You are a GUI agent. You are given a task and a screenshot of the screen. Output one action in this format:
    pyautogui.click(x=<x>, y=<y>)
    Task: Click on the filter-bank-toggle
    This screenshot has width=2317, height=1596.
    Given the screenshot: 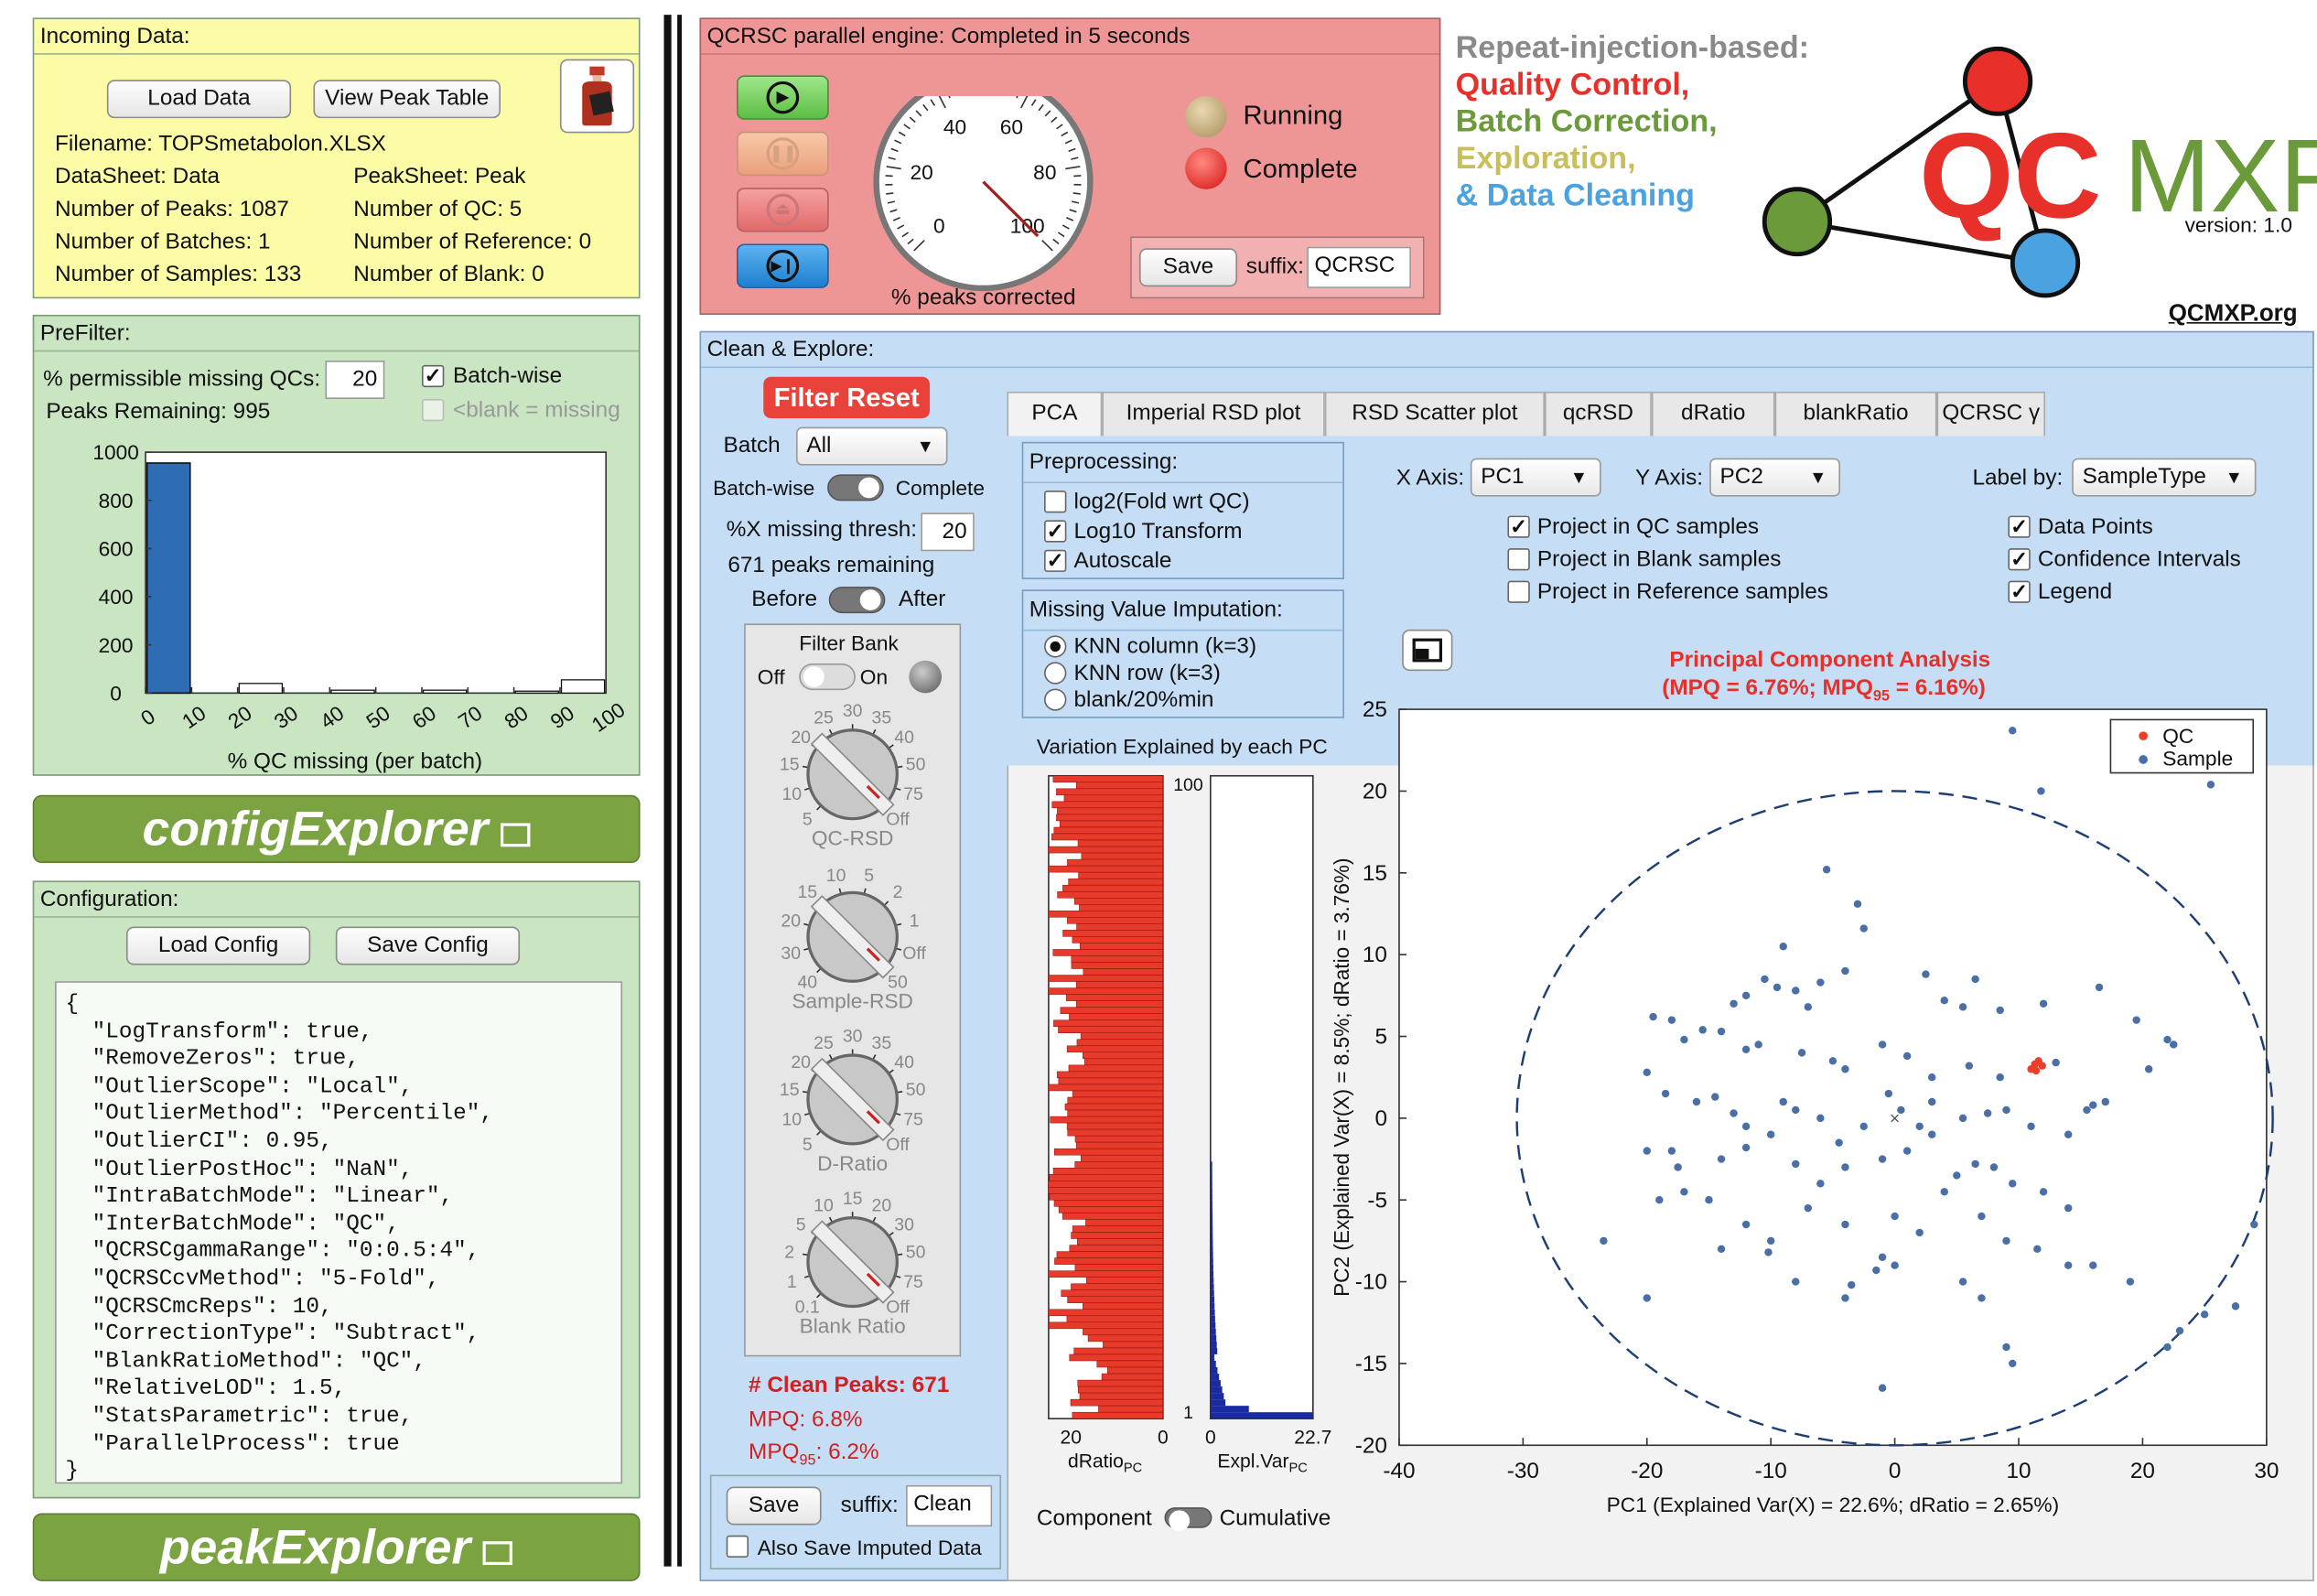 What is the action you would take?
    pyautogui.click(x=828, y=677)
    